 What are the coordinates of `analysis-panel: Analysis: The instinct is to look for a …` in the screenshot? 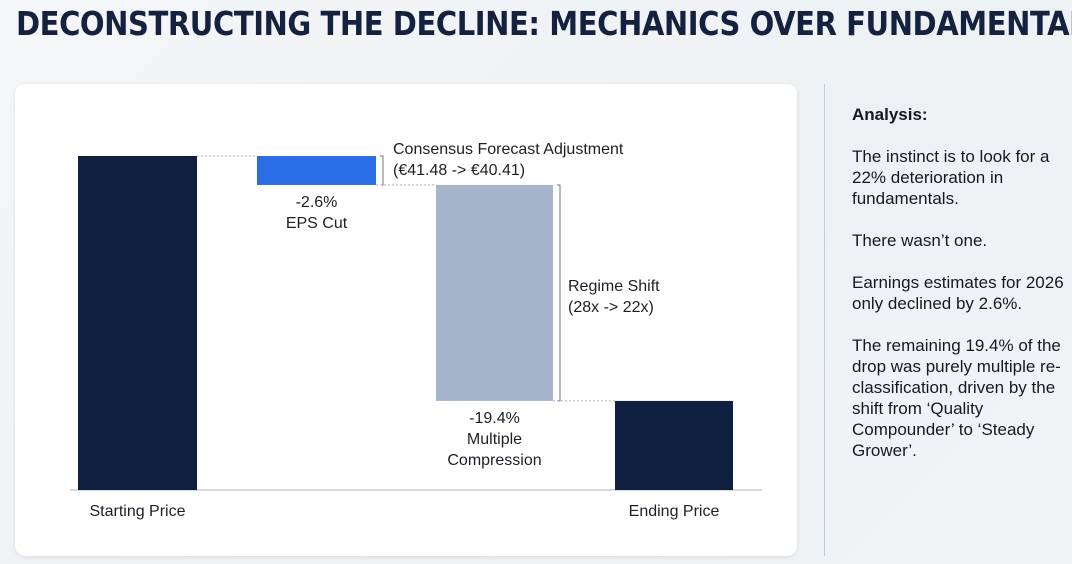 It's located at (958, 293).